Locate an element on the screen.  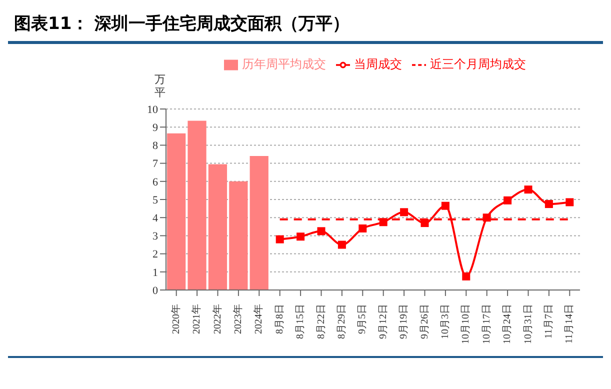
x-tick-label: 9月12日 is located at coordinates (383, 321).